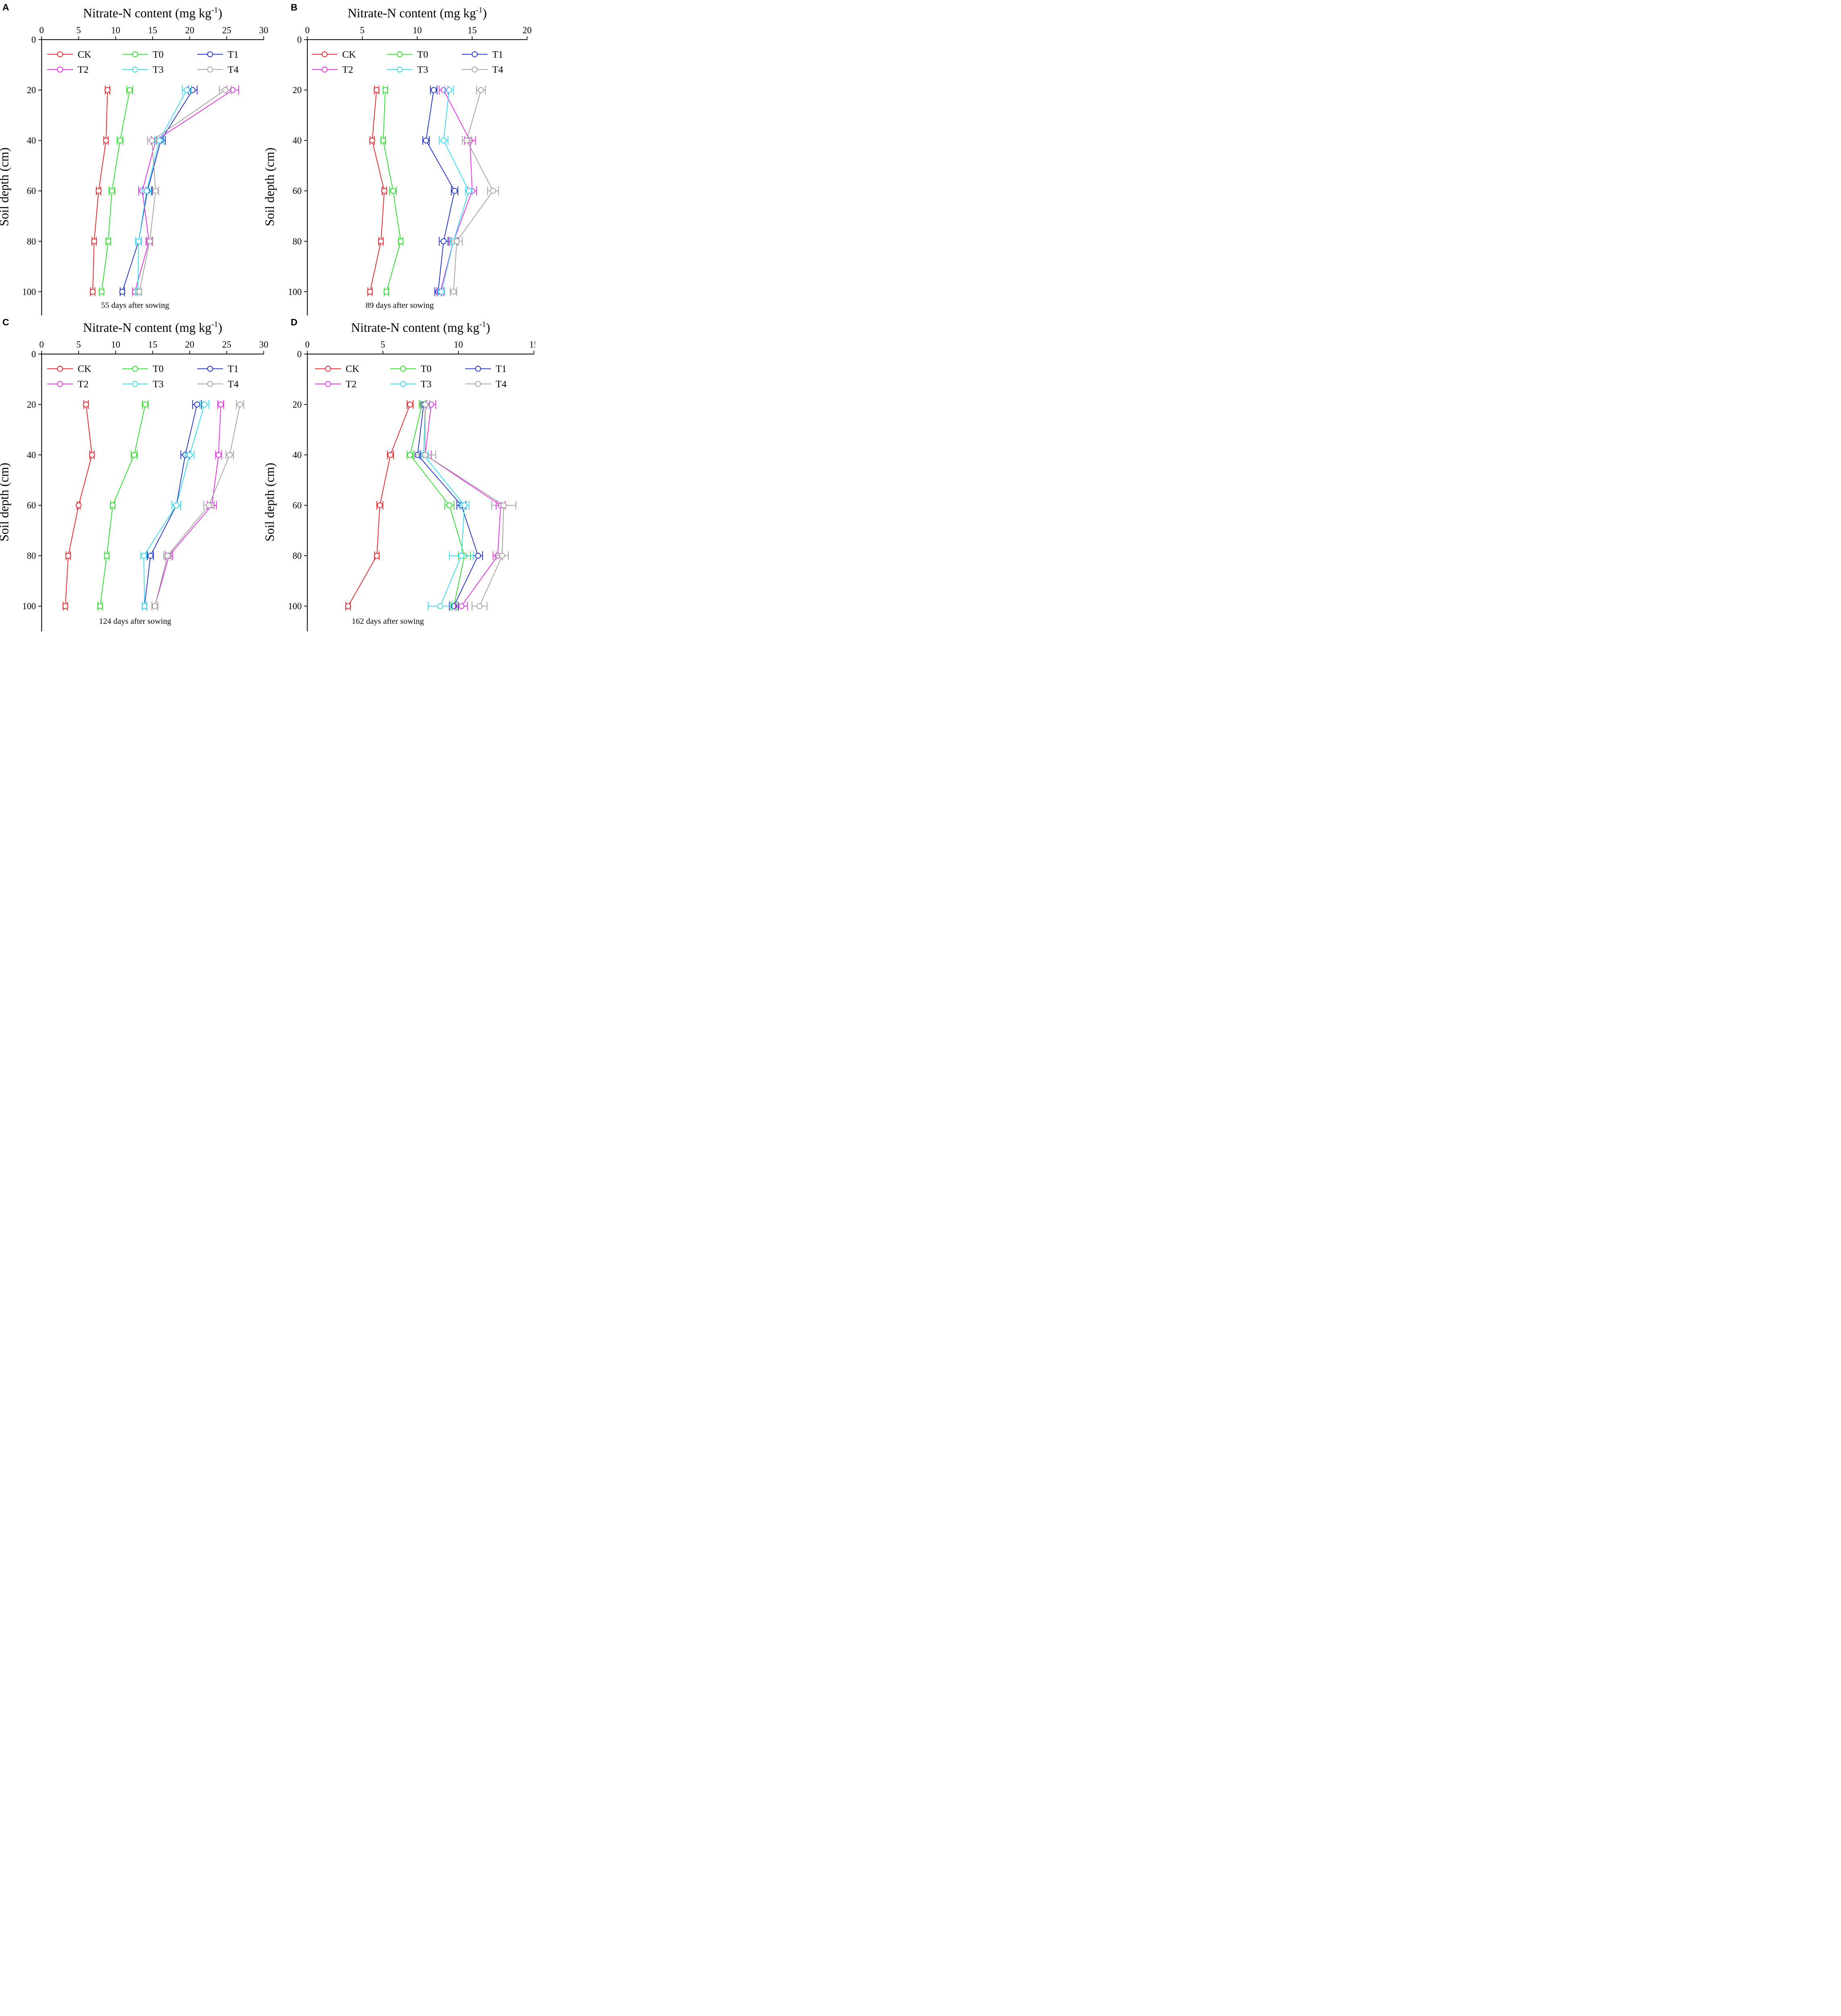 The image size is (1841, 2016). What do you see at coordinates (294, 7) in the screenshot?
I see `panel-label: B` at bounding box center [294, 7].